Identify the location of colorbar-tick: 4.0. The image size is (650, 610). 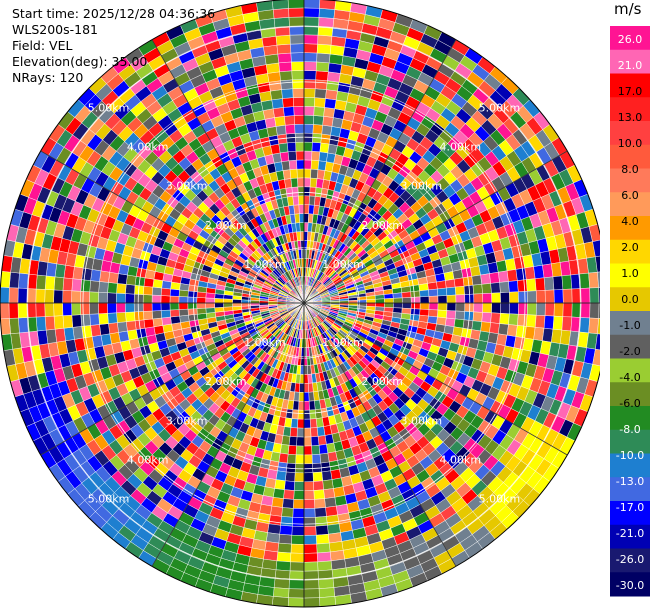
(630, 221).